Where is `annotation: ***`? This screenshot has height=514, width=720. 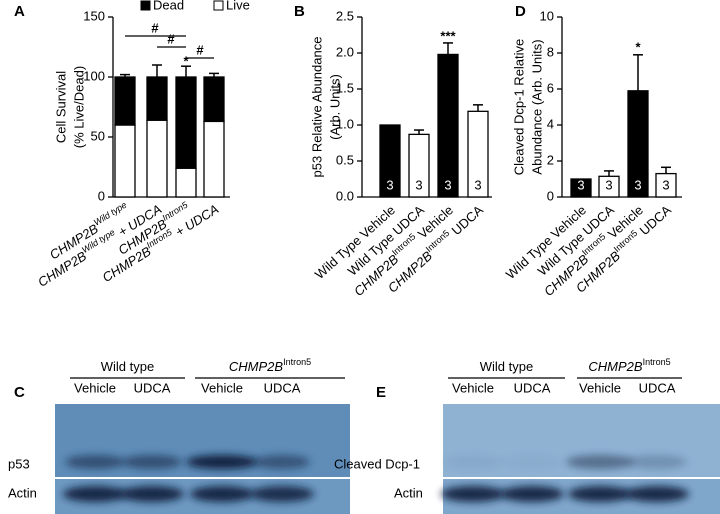 annotation: *** is located at coordinates (448, 35).